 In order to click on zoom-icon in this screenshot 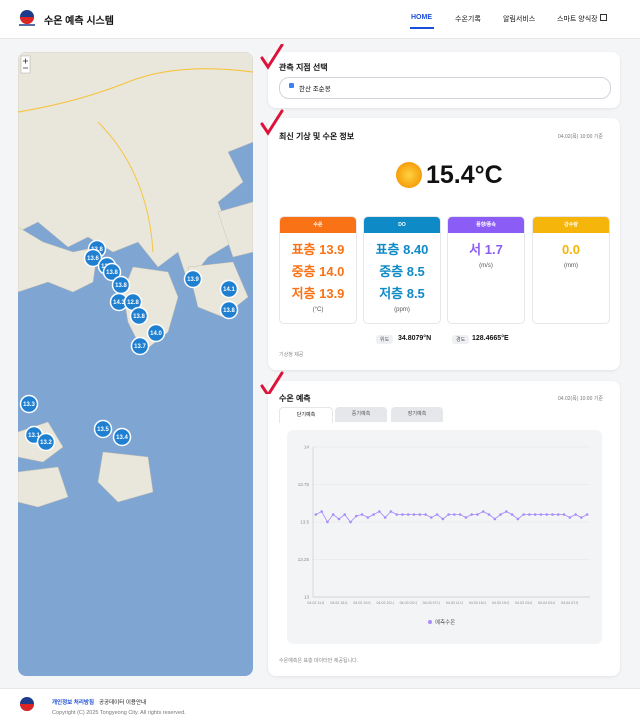, I will do `click(25, 63)`.